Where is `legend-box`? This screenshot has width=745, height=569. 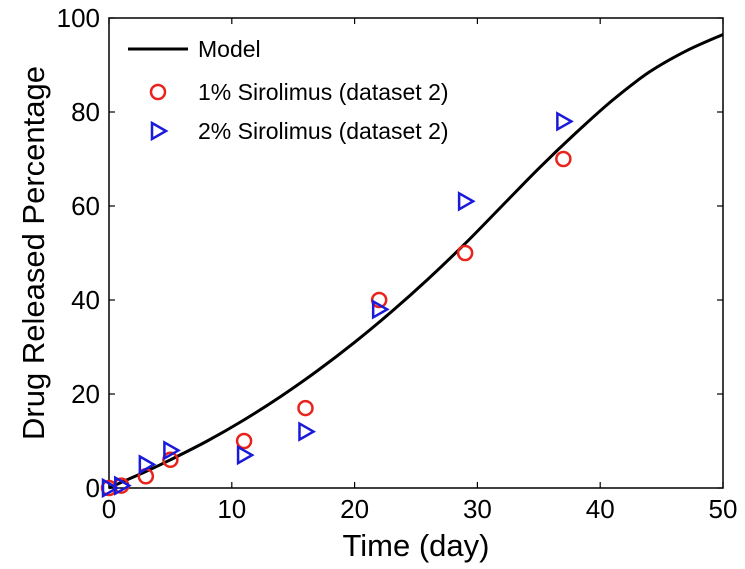 legend-box is located at coordinates (323, 89).